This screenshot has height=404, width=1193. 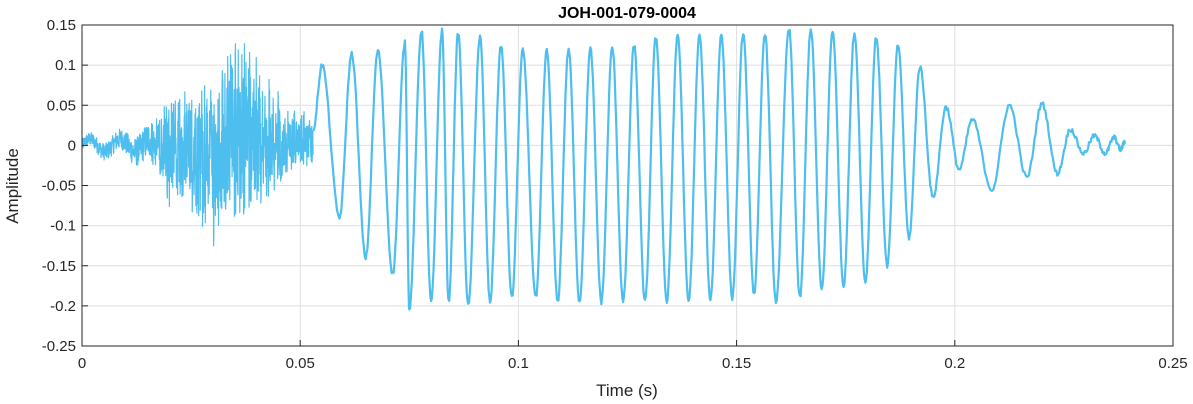 I want to click on x-tick-label: 0.1, so click(x=518, y=363).